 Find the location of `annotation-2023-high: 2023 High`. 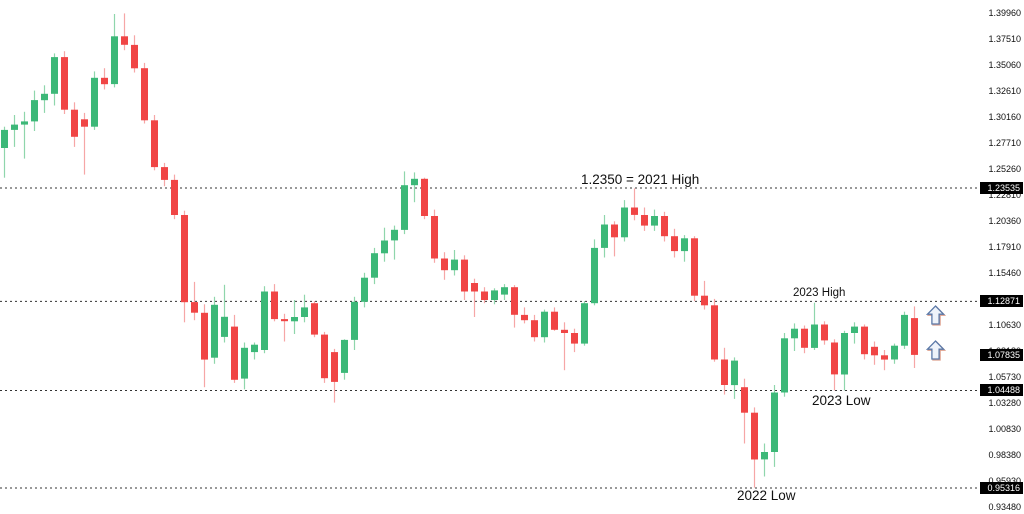

annotation-2023-high: 2023 High is located at coordinates (819, 293).